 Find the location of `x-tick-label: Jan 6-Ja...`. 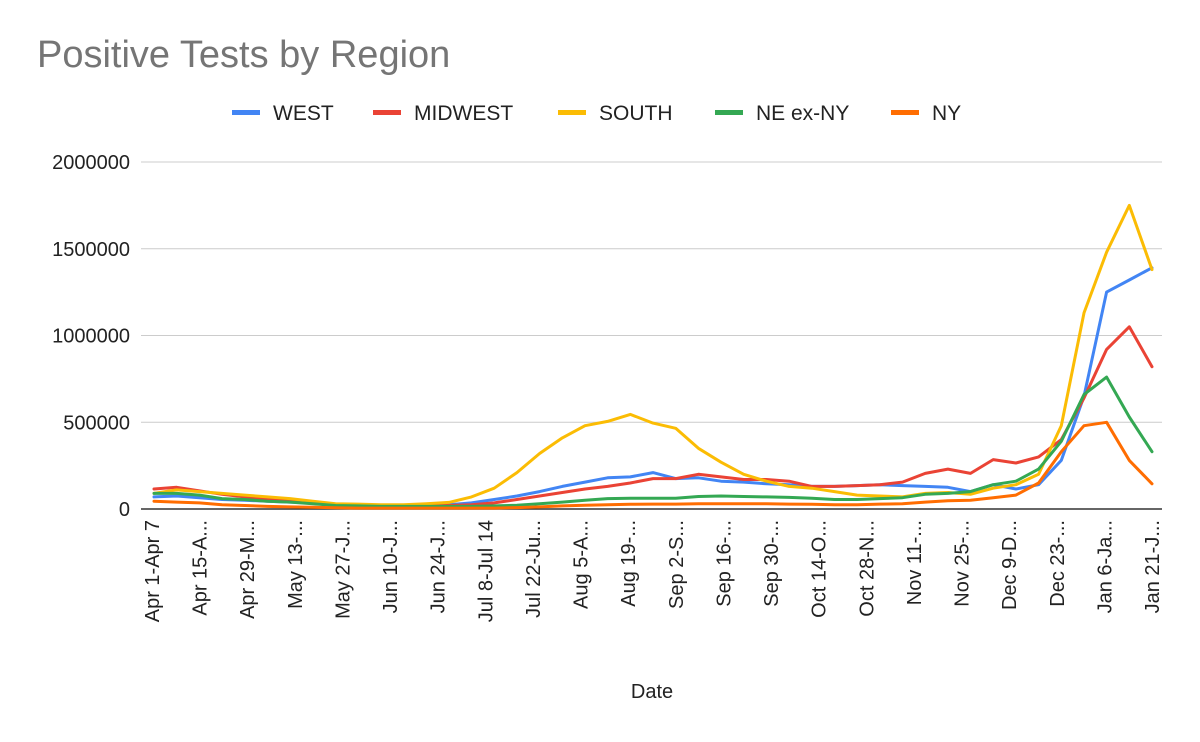

x-tick-label: Jan 6-Ja... is located at coordinates (1105, 566).